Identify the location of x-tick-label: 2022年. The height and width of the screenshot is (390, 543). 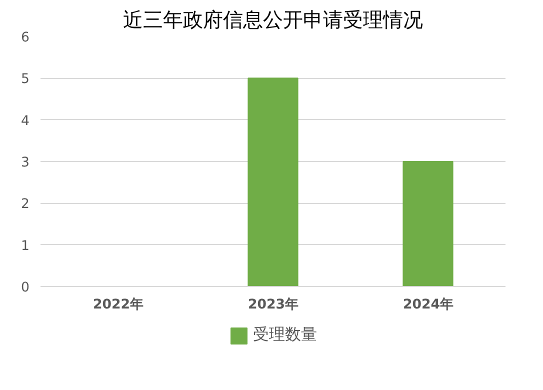
(118, 305).